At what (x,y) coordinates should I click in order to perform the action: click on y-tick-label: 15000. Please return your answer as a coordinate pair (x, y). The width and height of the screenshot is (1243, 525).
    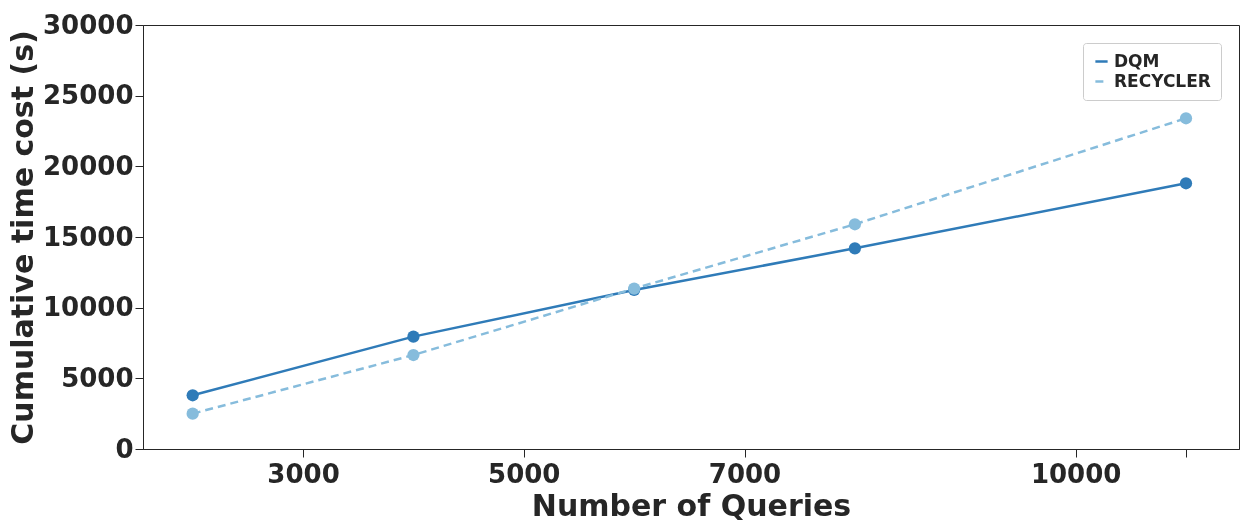
    Looking at the image, I should click on (88, 236).